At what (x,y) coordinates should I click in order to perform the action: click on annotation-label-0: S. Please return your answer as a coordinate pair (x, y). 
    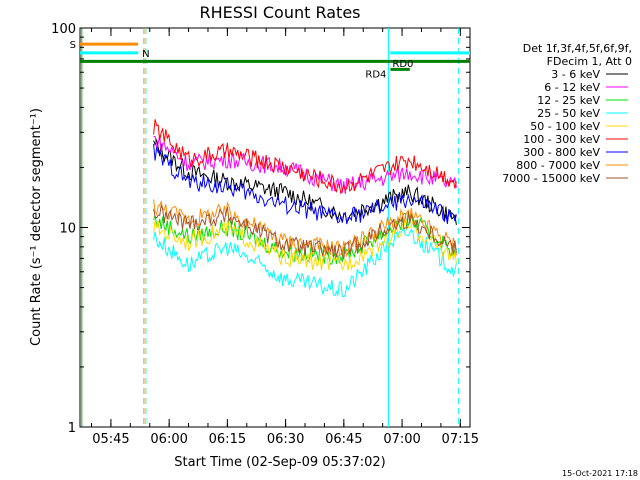
    Looking at the image, I should click on (73, 45).